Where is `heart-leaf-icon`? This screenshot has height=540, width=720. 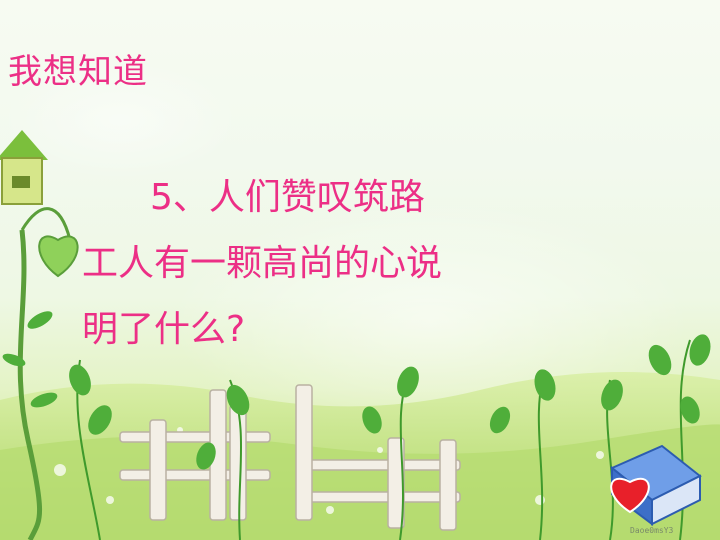 heart-leaf-icon is located at coordinates (58, 256).